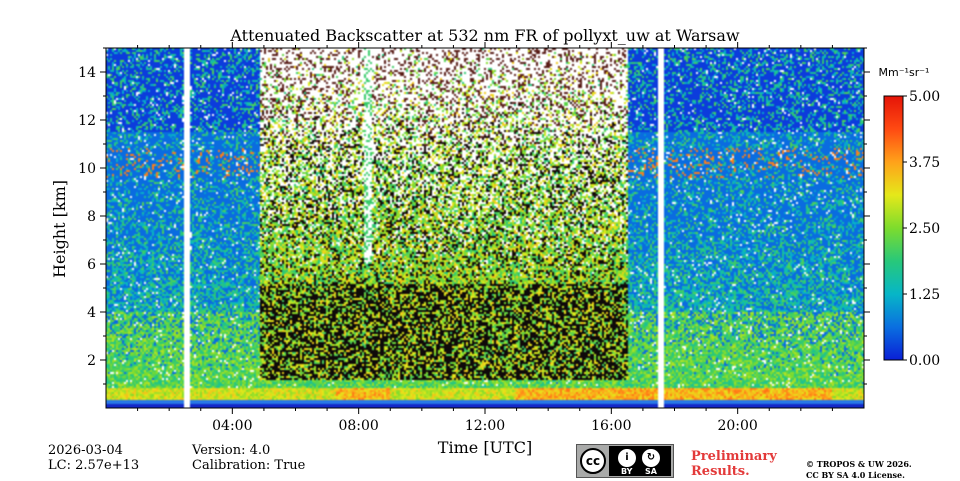 The height and width of the screenshot is (481, 960). I want to click on cc-sa-label: SA, so click(651, 471).